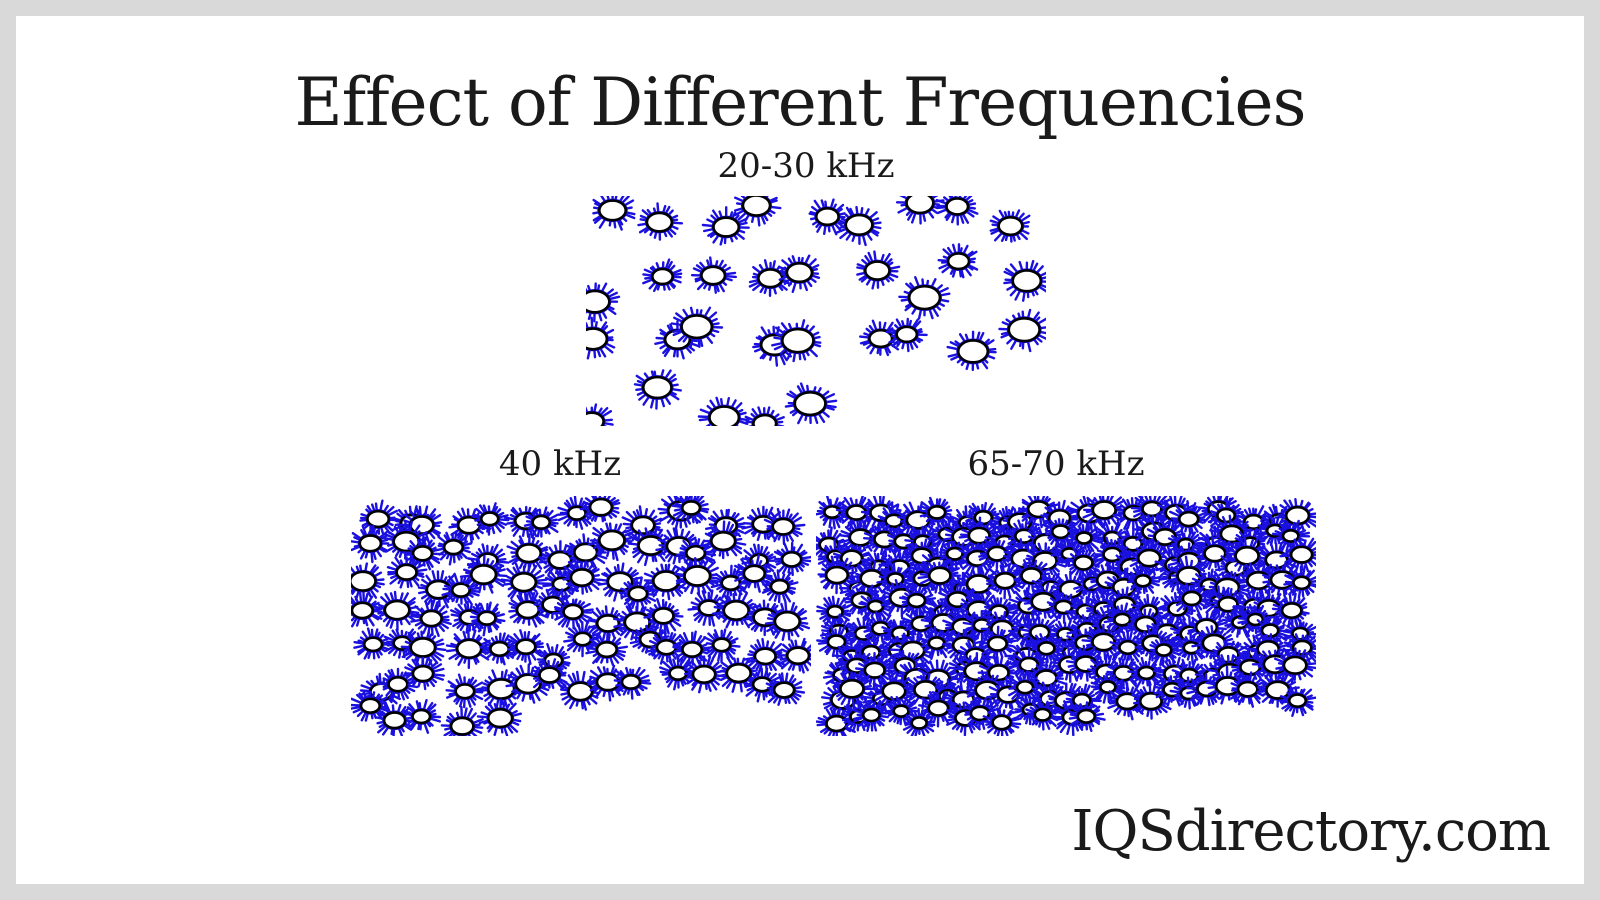 The image size is (1600, 900). I want to click on panel-label-65-70khz: 65-70 kHz, so click(1056, 464).